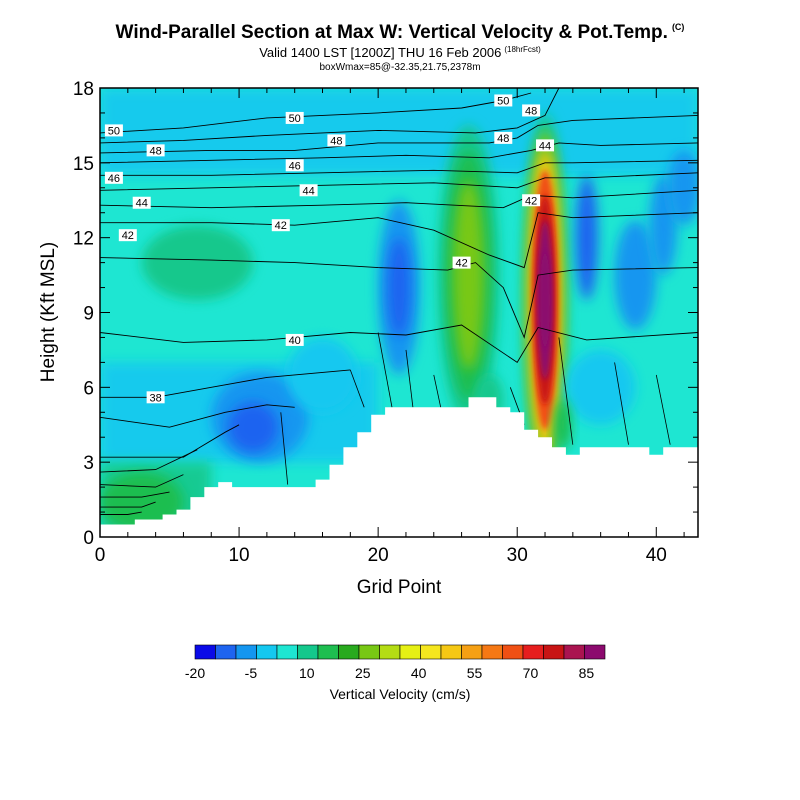 Image resolution: width=800 pixels, height=800 pixels. What do you see at coordinates (400, 694) in the screenshot?
I see `colorbar-title: Vertical Velocity (cm/s)` at bounding box center [400, 694].